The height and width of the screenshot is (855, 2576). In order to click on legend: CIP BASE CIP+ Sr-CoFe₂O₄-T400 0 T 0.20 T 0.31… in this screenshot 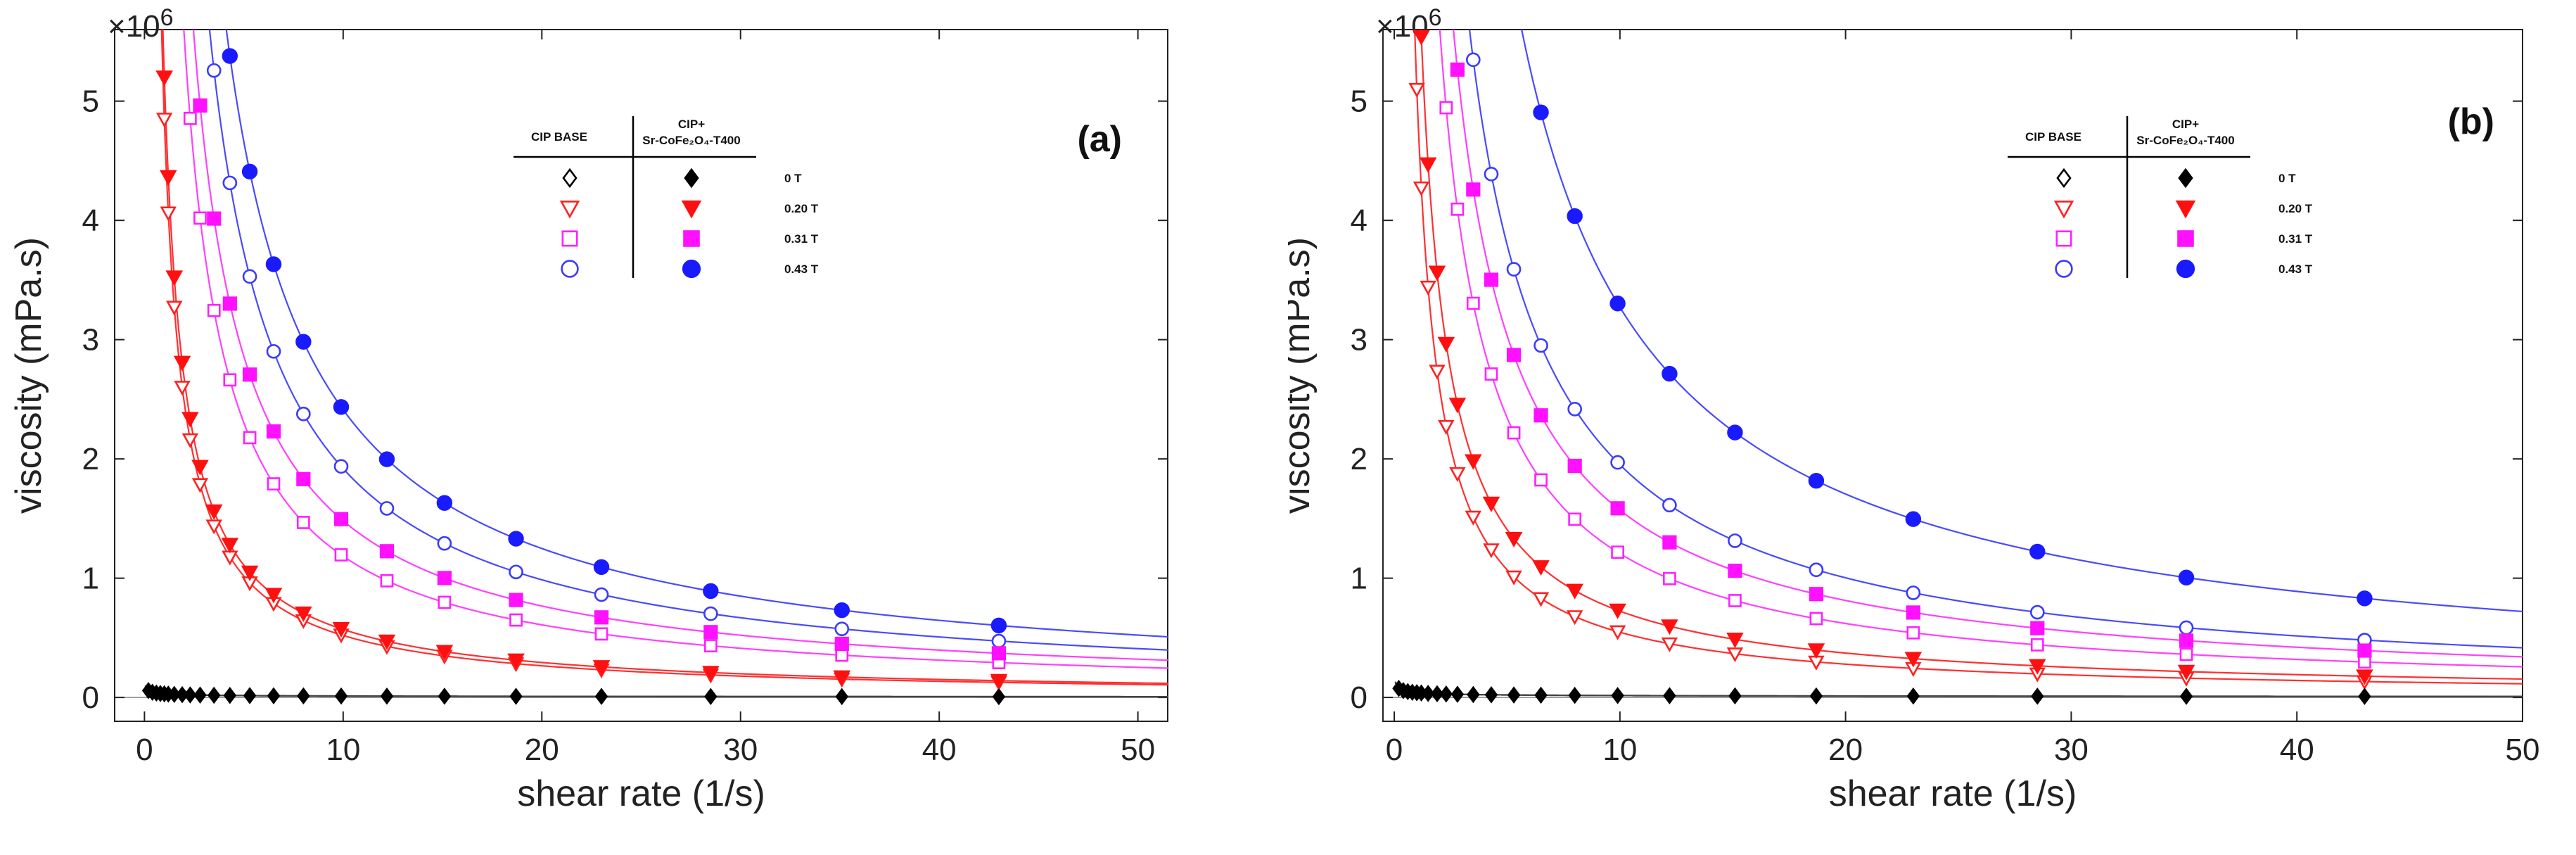, I will do `click(2160, 197)`.